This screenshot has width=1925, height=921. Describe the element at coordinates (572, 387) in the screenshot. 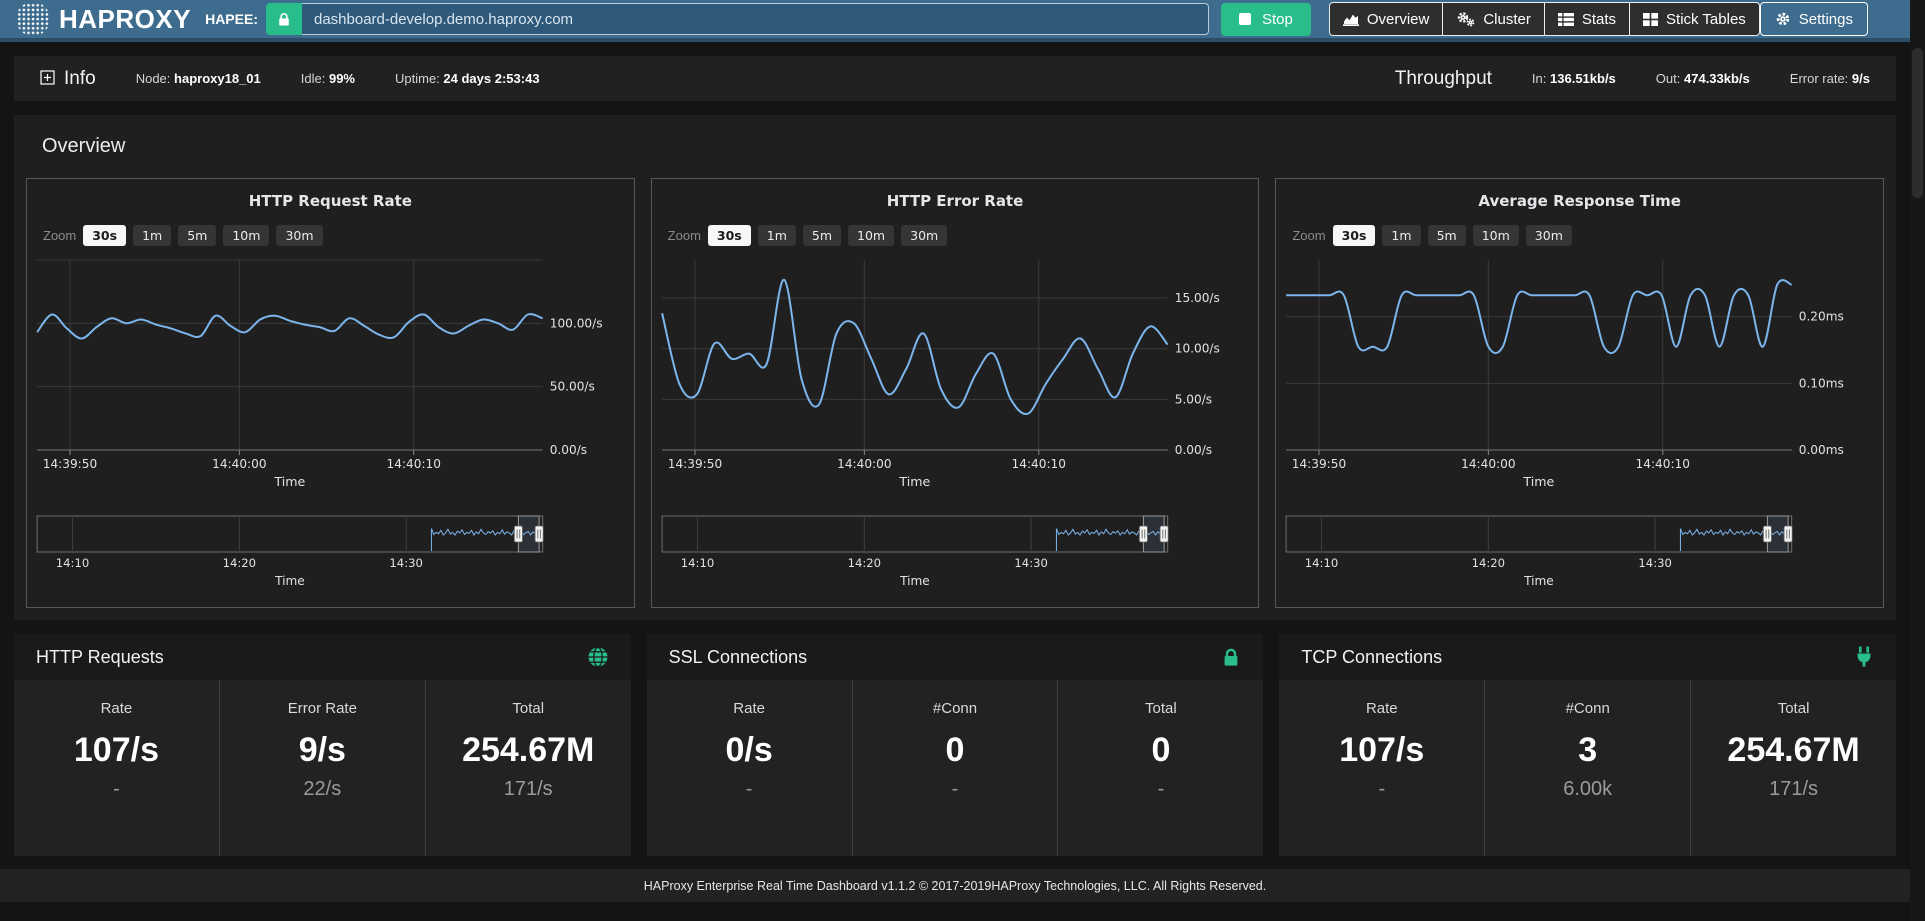

I see `svg-text: 50.00/s` at that location.